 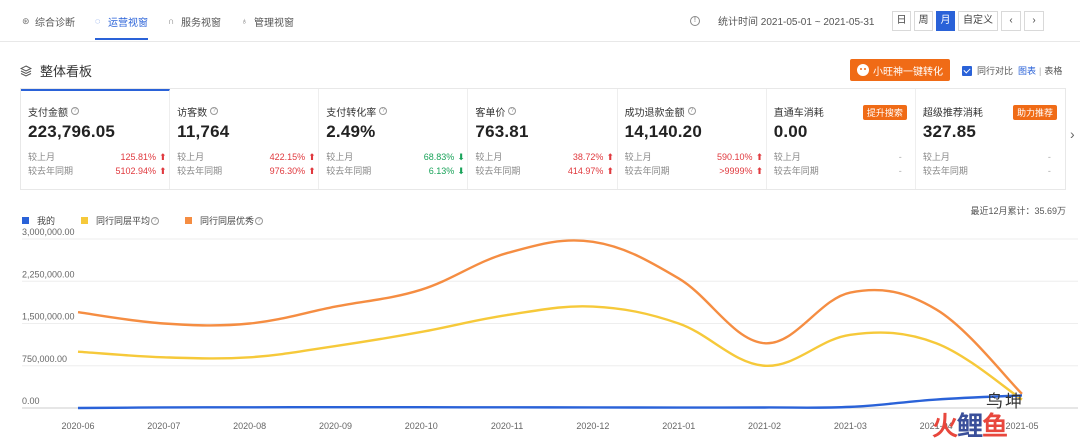 What do you see at coordinates (98, 171) in the screenshot?
I see `yoy-row: 较去年同期 5102.94% ⬆` at bounding box center [98, 171].